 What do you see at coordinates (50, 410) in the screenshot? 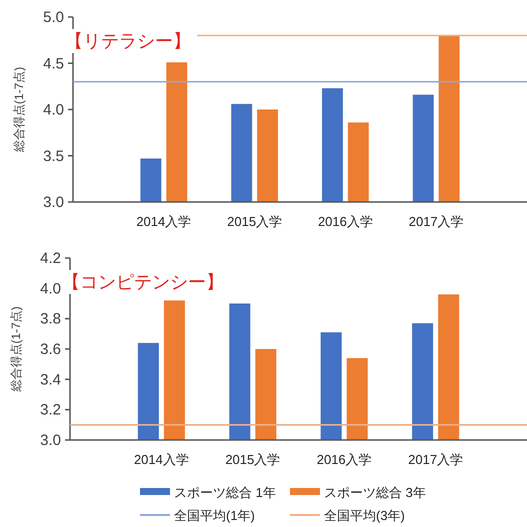
I see `y-tick-label: 3.2` at bounding box center [50, 410].